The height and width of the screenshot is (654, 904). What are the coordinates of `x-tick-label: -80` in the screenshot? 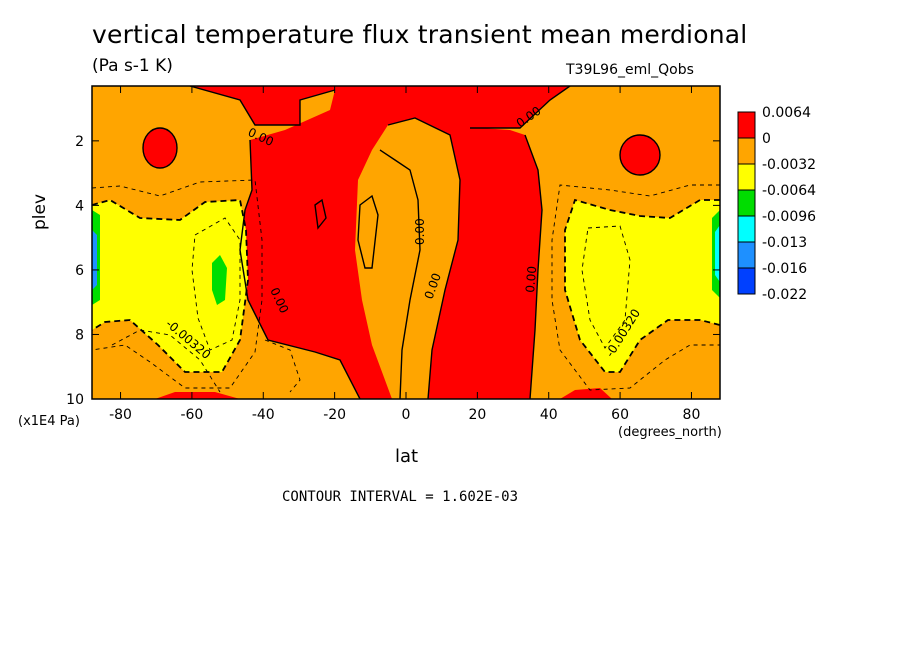 It's located at (120, 415).